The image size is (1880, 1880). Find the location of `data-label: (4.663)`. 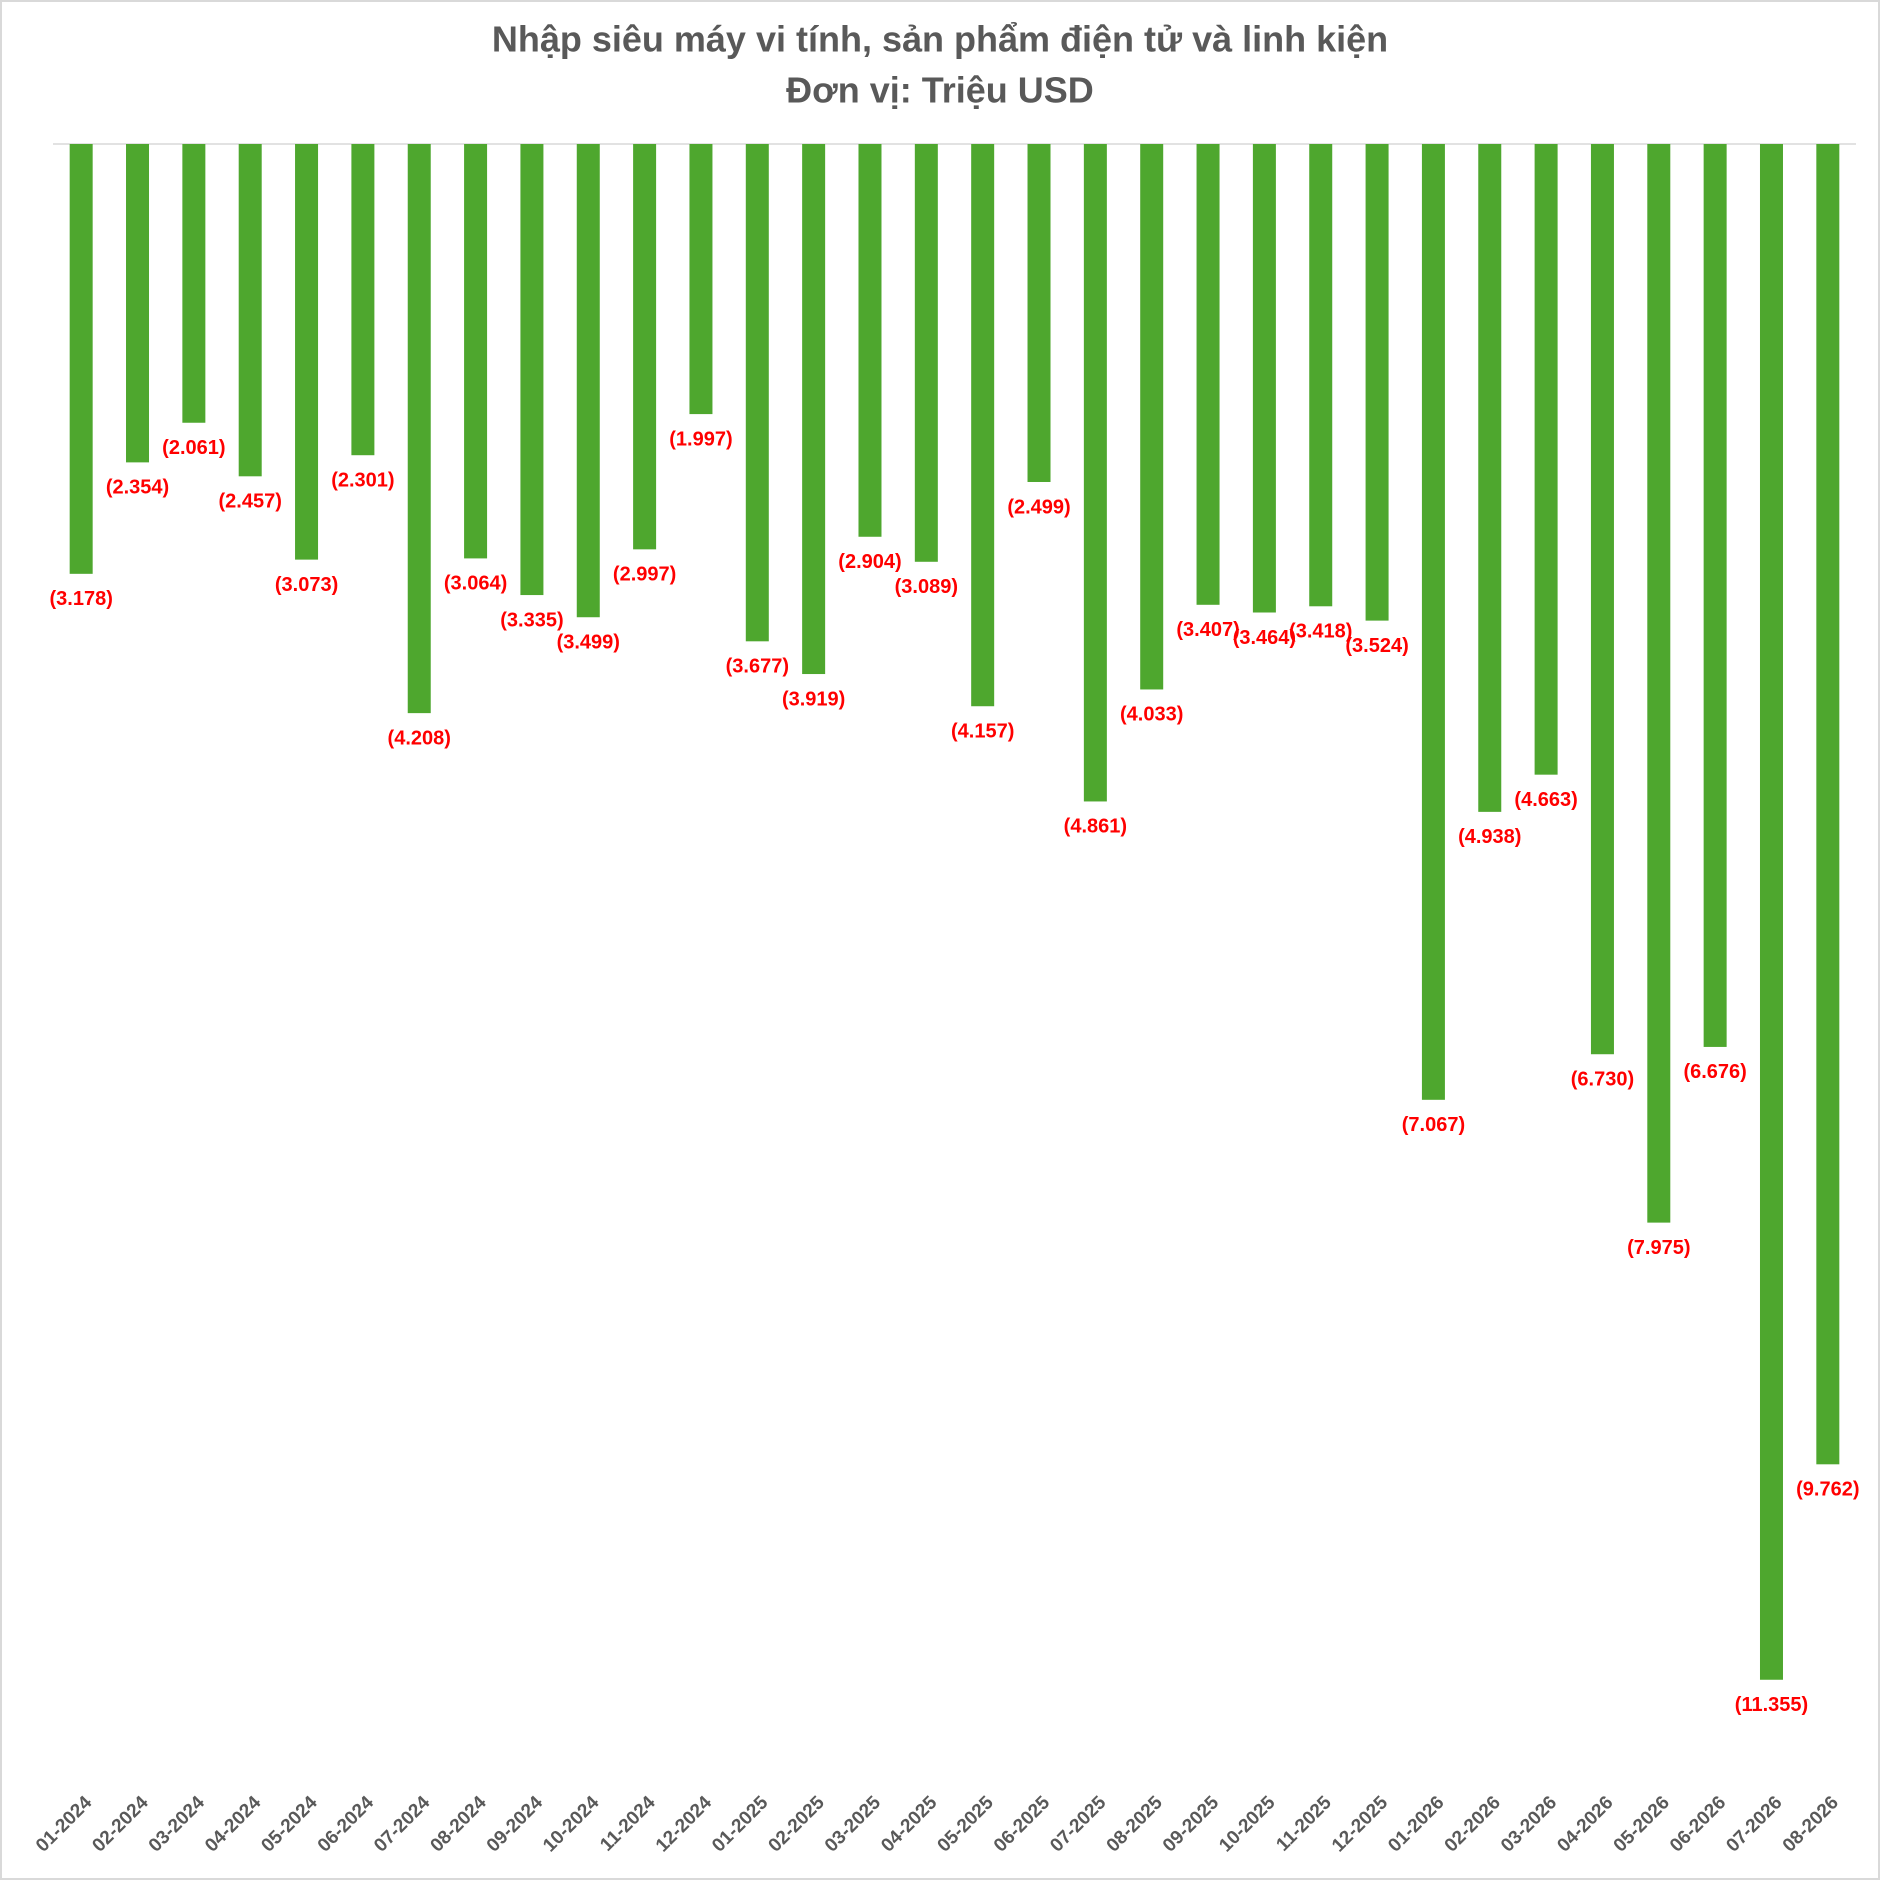

data-label: (4.663) is located at coordinates (1545, 800).